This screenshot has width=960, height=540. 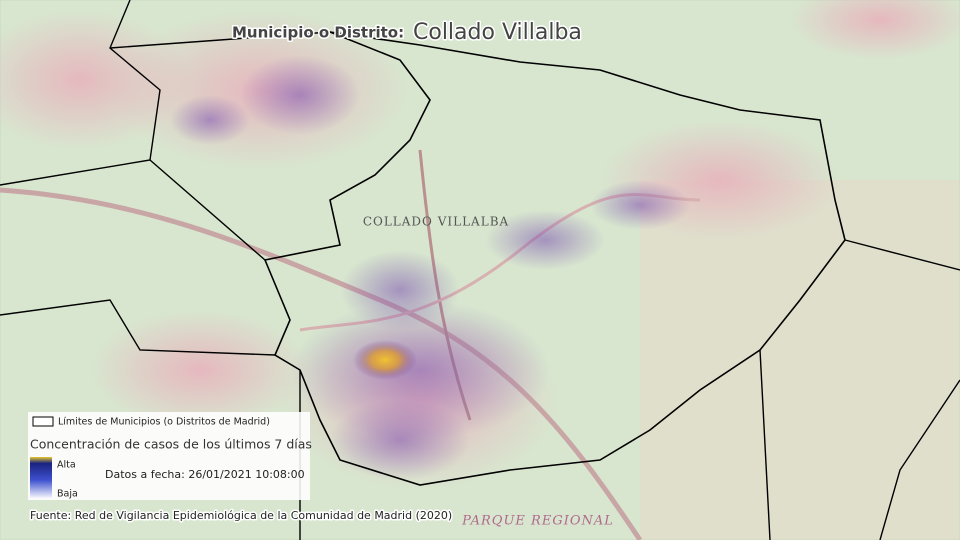 What do you see at coordinates (205, 474) in the screenshot?
I see `legend-date: Datos a fecha: 26/01/2021 10:08:00` at bounding box center [205, 474].